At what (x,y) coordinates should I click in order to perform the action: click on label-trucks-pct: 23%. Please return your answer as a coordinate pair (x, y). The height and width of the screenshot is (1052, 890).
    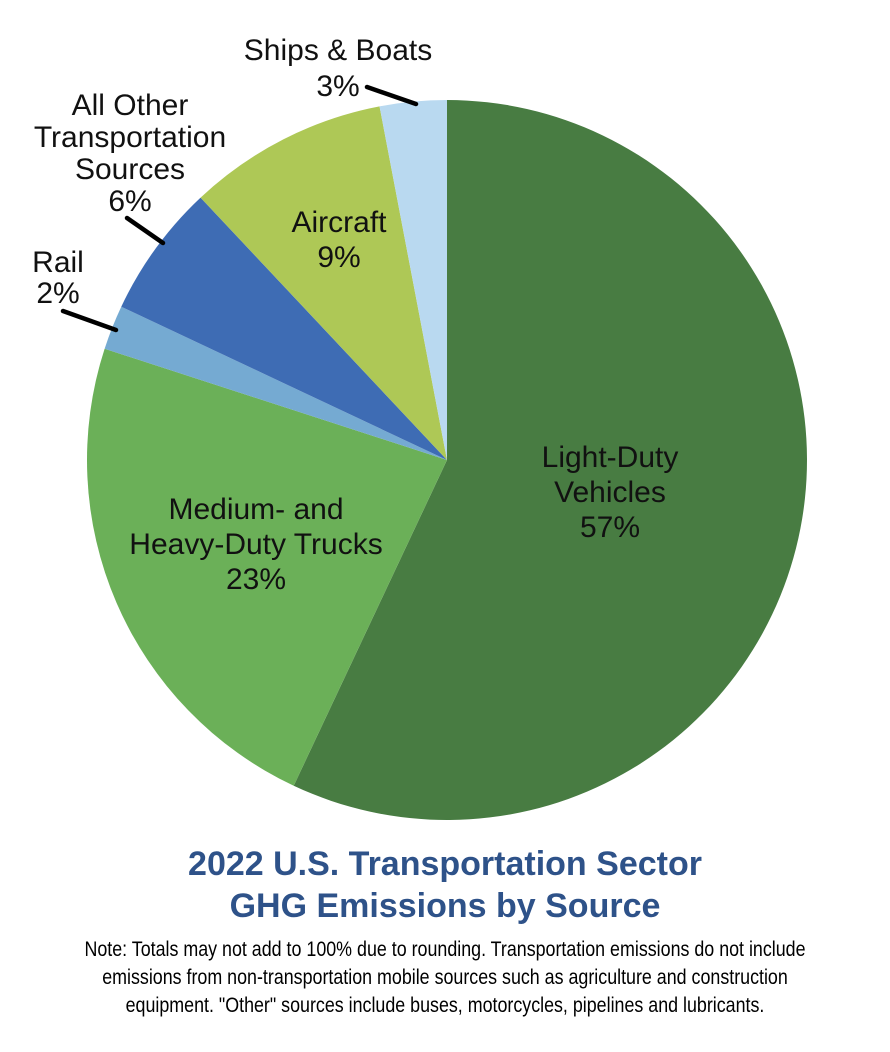
    Looking at the image, I should click on (256, 579).